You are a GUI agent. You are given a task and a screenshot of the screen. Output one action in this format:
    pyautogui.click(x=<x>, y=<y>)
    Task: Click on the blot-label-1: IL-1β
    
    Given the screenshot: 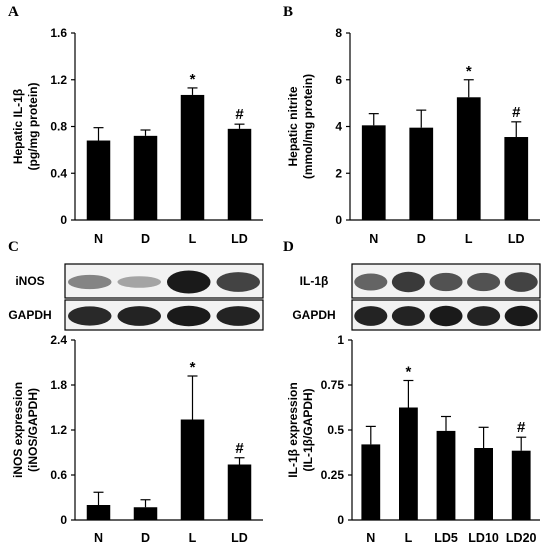 What is the action you would take?
    pyautogui.click(x=314, y=281)
    